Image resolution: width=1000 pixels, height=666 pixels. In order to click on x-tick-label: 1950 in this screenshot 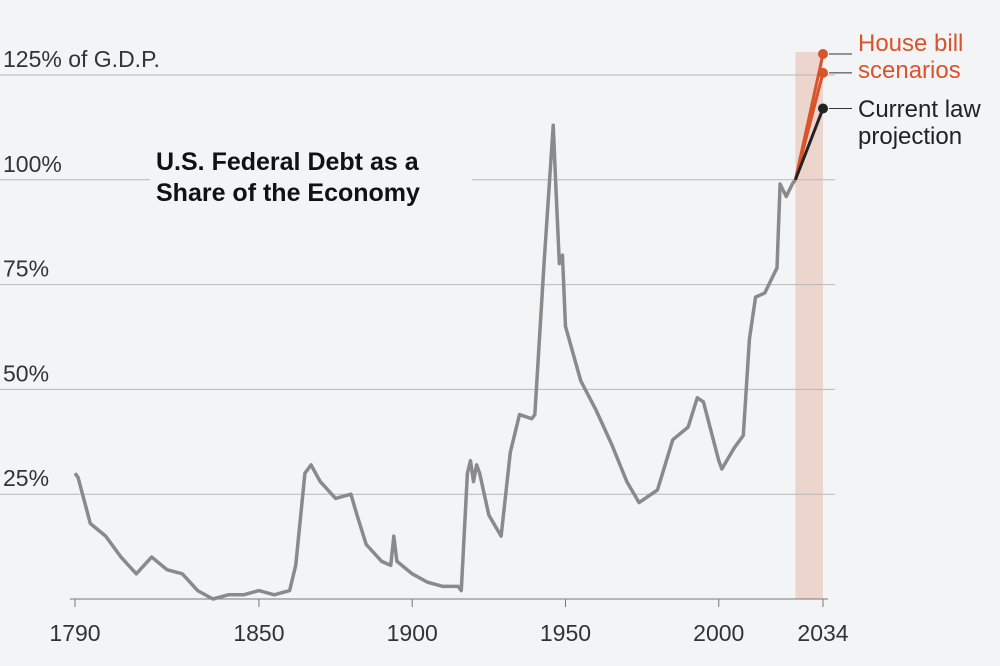, I will do `click(565, 633)`.